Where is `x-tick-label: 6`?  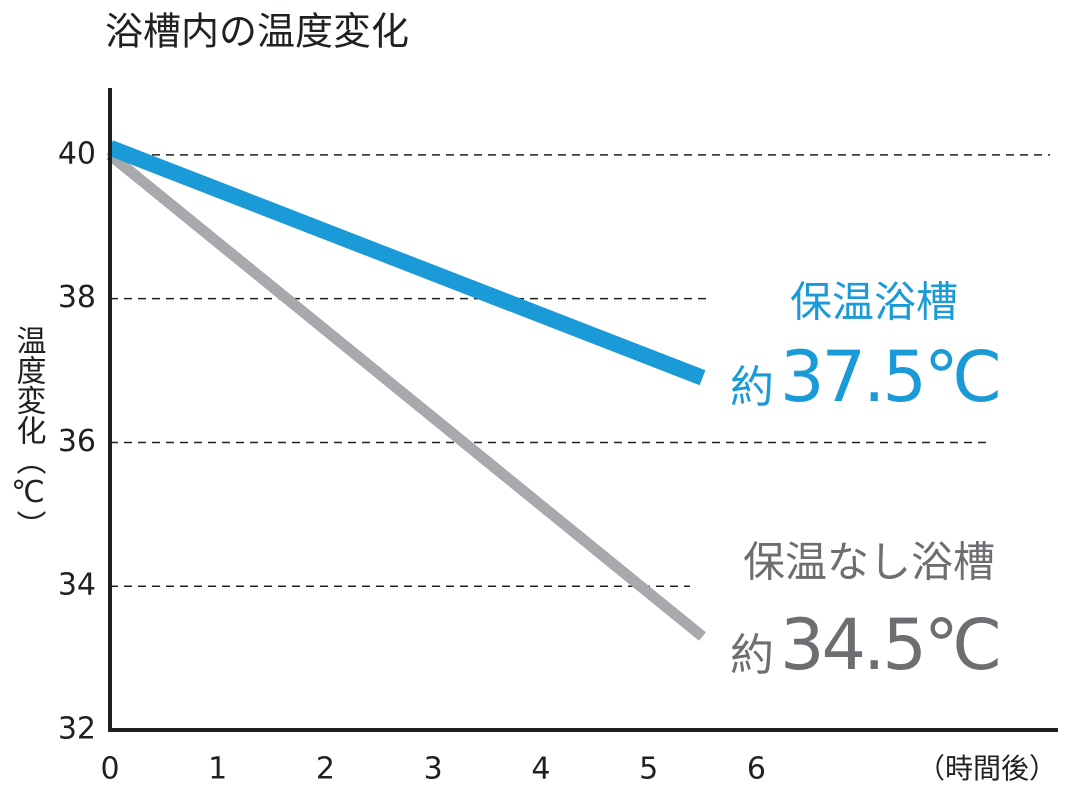
x-tick-label: 6 is located at coordinates (756, 769).